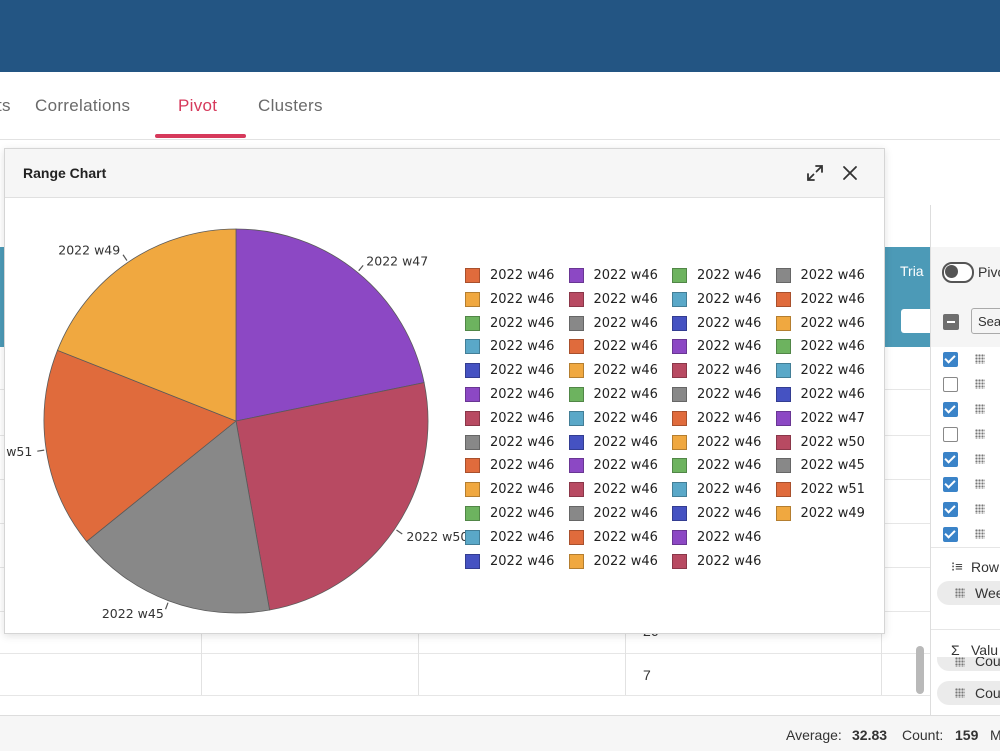 This screenshot has height=751, width=1000. What do you see at coordinates (133, 613) in the screenshot?
I see `slice-label: 2022 w45` at bounding box center [133, 613].